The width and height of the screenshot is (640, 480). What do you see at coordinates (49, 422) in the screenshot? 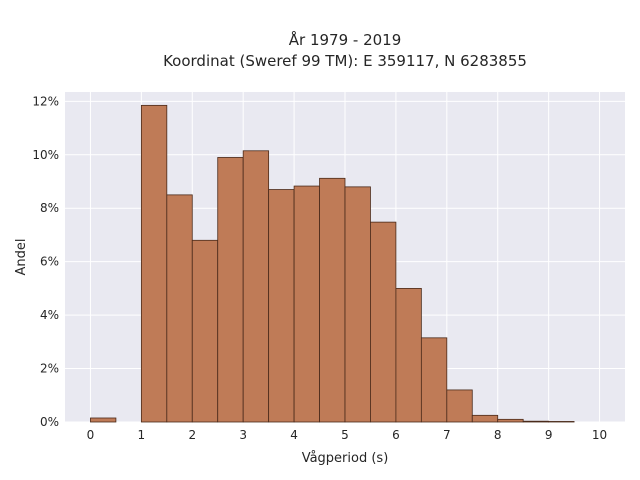
I see `y-tick-label: 0%` at bounding box center [49, 422].